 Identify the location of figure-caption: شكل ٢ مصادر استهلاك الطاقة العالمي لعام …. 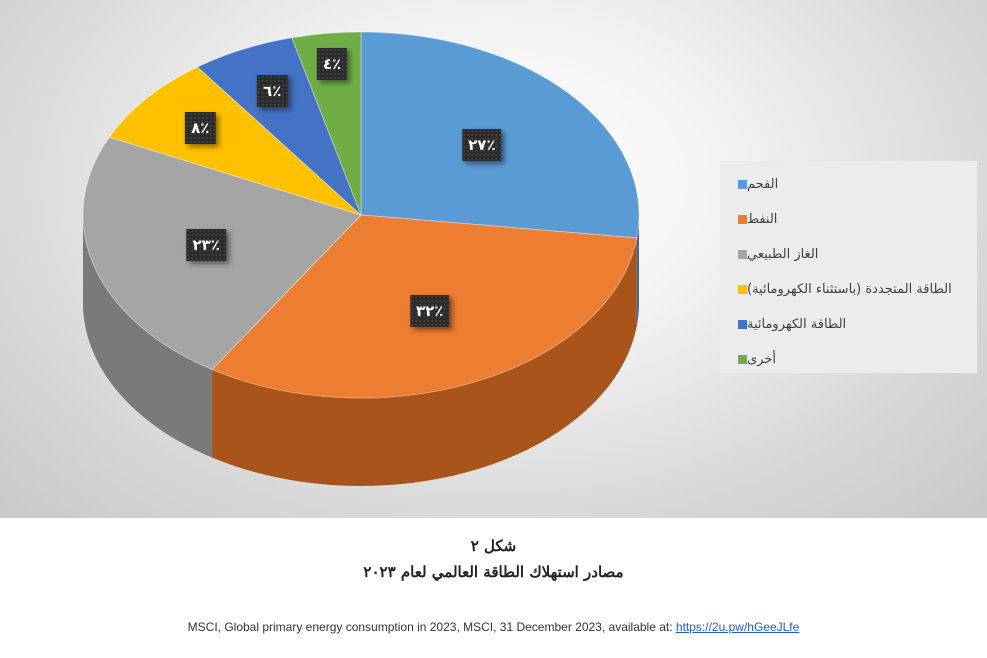
(493, 558).